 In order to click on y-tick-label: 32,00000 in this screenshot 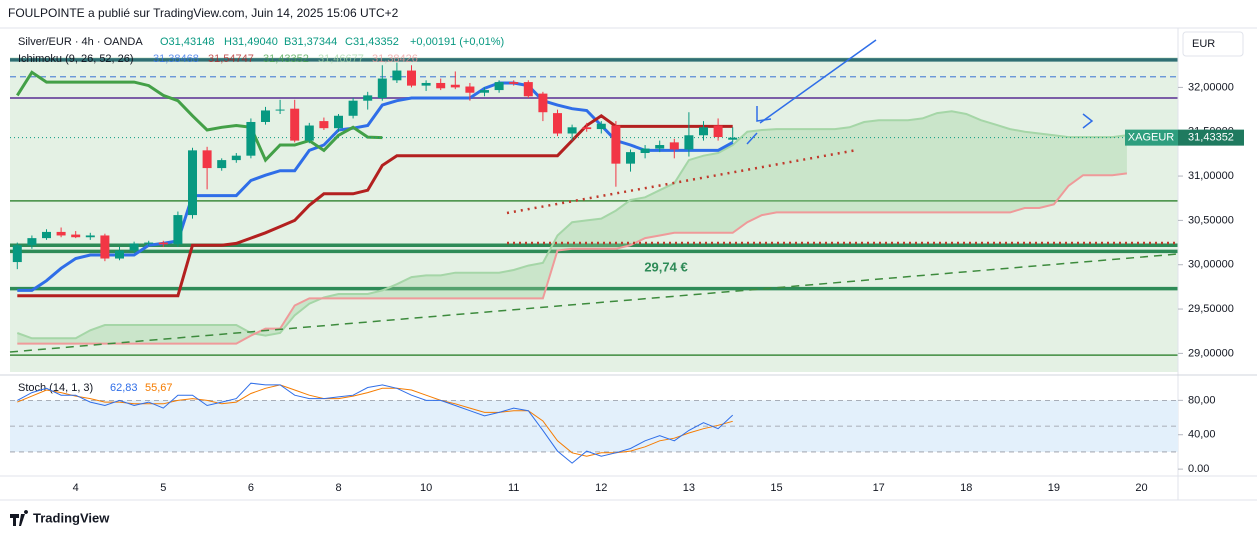, I will do `click(1211, 87)`.